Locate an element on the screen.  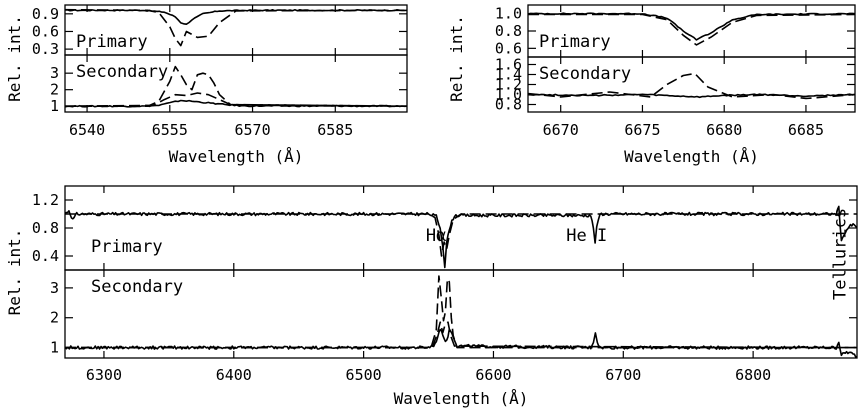
x-tick-label: 6585 is located at coordinates (335, 130).